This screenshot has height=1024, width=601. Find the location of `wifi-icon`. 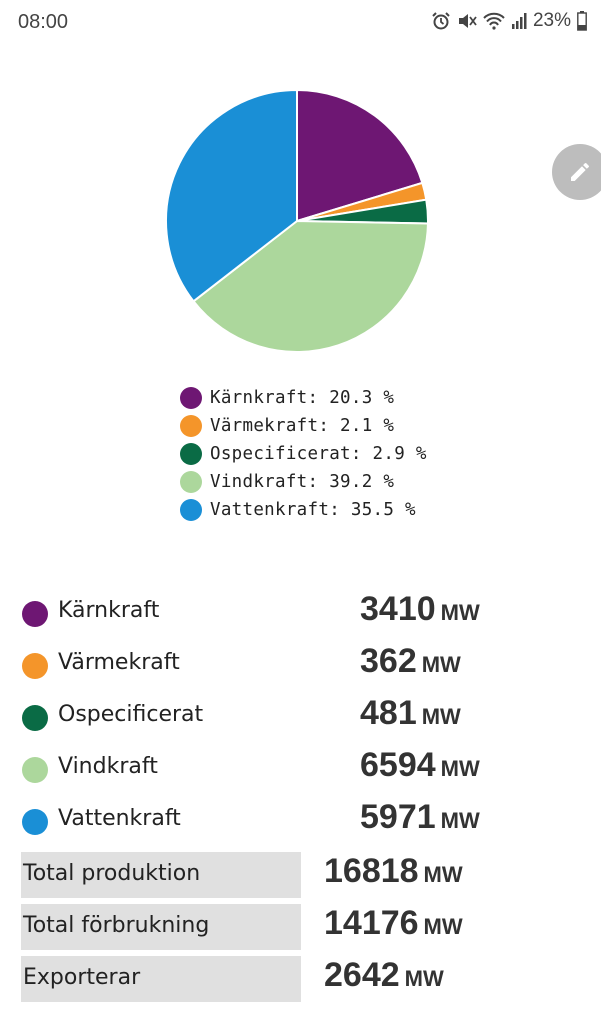

wifi-icon is located at coordinates (494, 21).